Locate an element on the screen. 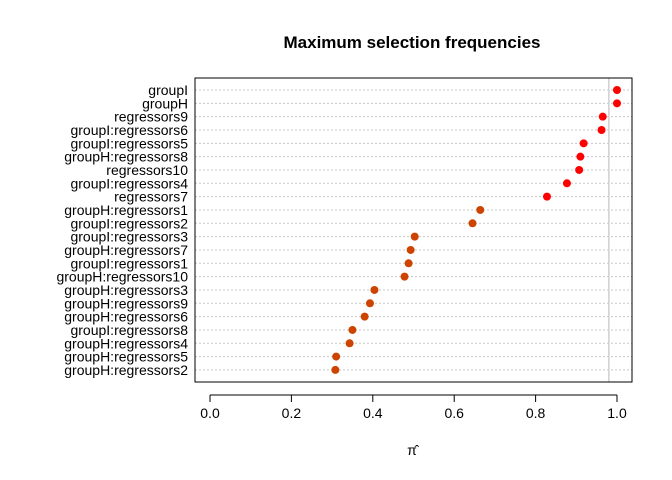 This screenshot has height=480, width=672. y-tick-label: groupH:regressors2 is located at coordinates (126, 370).